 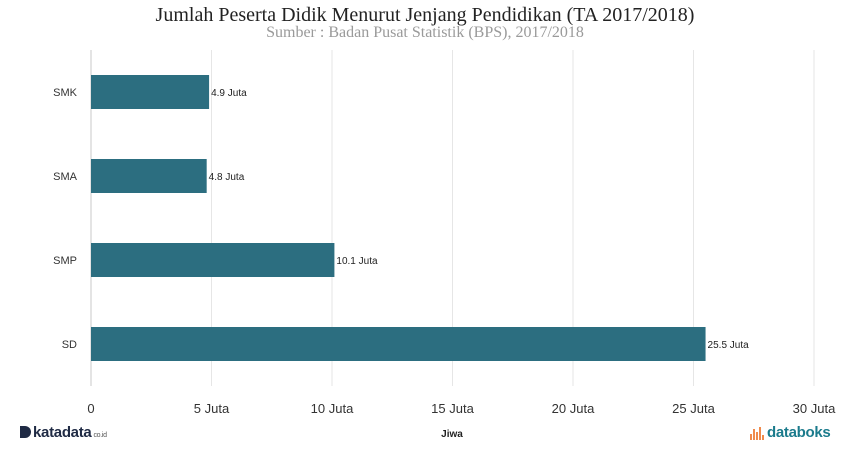 I want to click on databoks-logo-icon, so click(x=757, y=433).